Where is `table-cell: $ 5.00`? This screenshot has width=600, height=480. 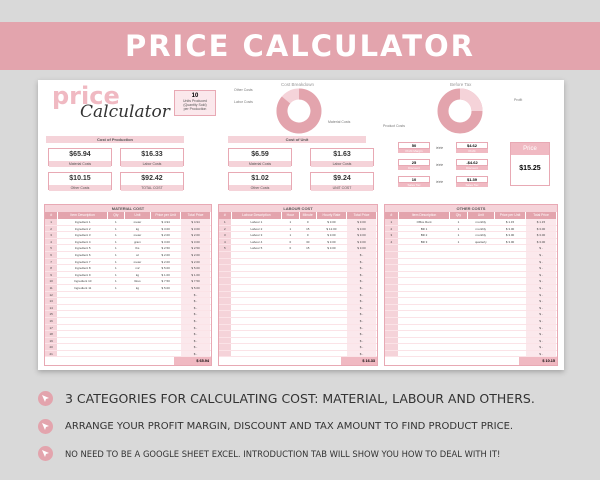 table-cell: $ 5.00 is located at coordinates (166, 268).